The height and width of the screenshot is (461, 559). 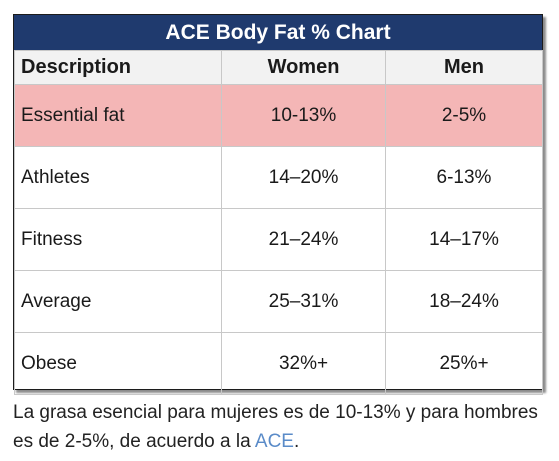 What do you see at coordinates (118, 115) in the screenshot?
I see `row-description: Essential fat` at bounding box center [118, 115].